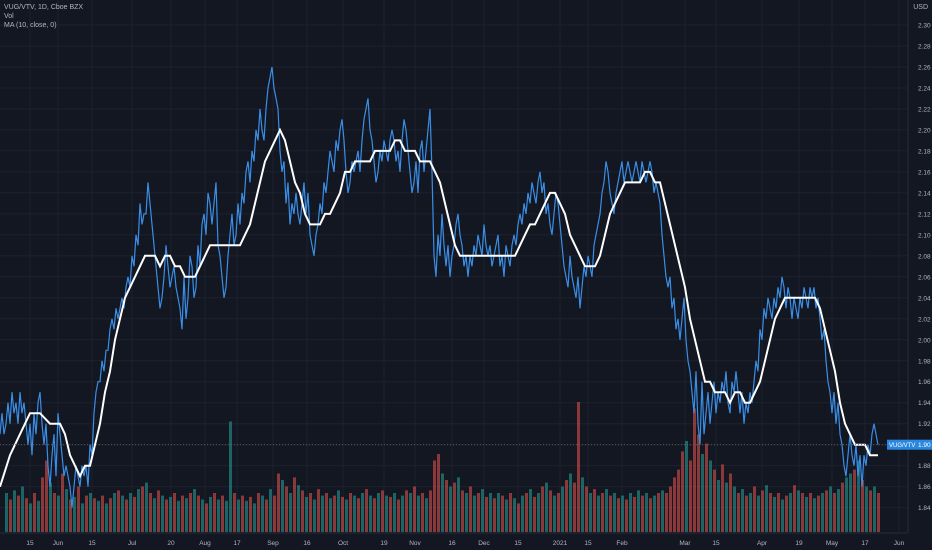  What do you see at coordinates (924, 277) in the screenshot?
I see `y-tick-label: 2.06` at bounding box center [924, 277].